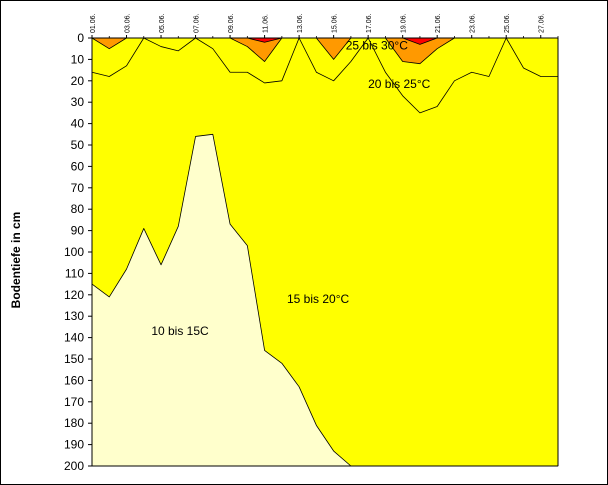 Image resolution: width=608 pixels, height=485 pixels. What do you see at coordinates (128, 23) in the screenshot?
I see `x-tick-label: 03.06.` at bounding box center [128, 23].